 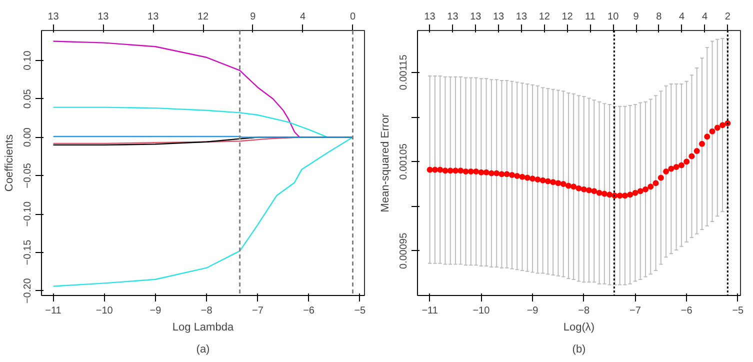 I want to click on y-tick-label: 0.10, so click(x=28, y=60).